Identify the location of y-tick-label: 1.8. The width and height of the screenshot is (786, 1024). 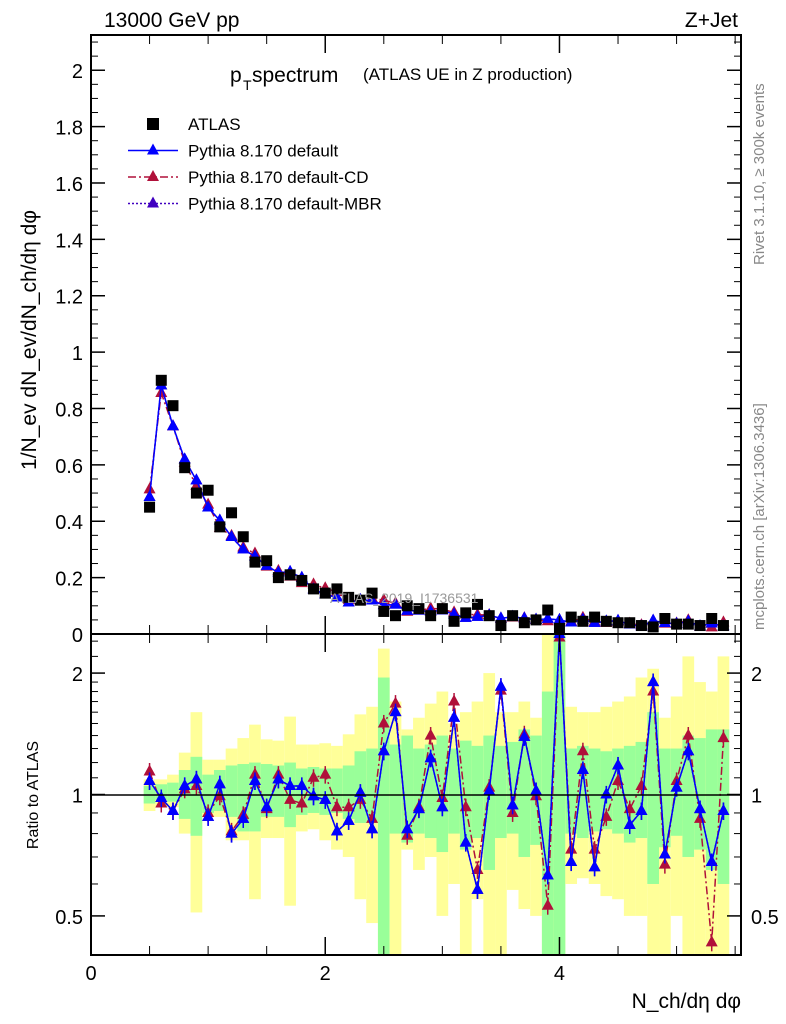
(69, 129).